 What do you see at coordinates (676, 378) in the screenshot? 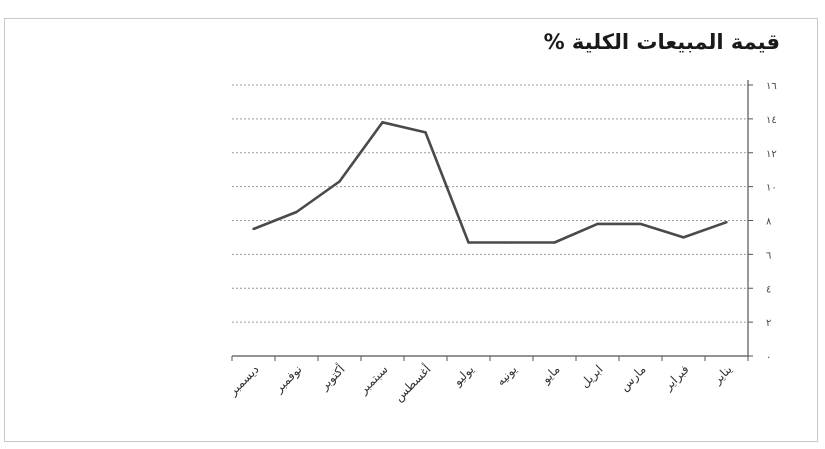
I see `x-tick-label: فبراير` at bounding box center [676, 378].